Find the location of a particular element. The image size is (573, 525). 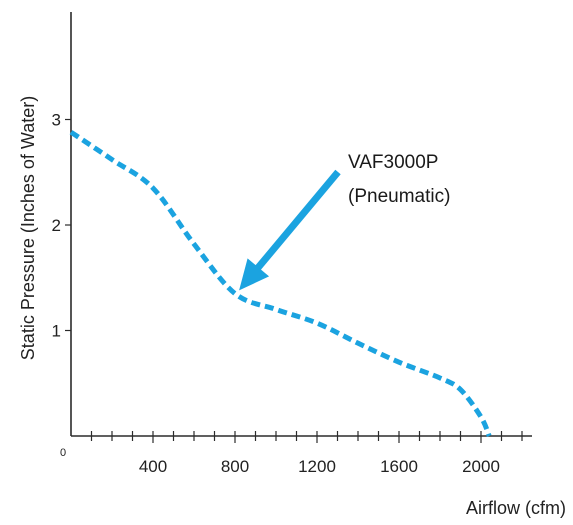

x-tick-label: 400 is located at coordinates (153, 466).